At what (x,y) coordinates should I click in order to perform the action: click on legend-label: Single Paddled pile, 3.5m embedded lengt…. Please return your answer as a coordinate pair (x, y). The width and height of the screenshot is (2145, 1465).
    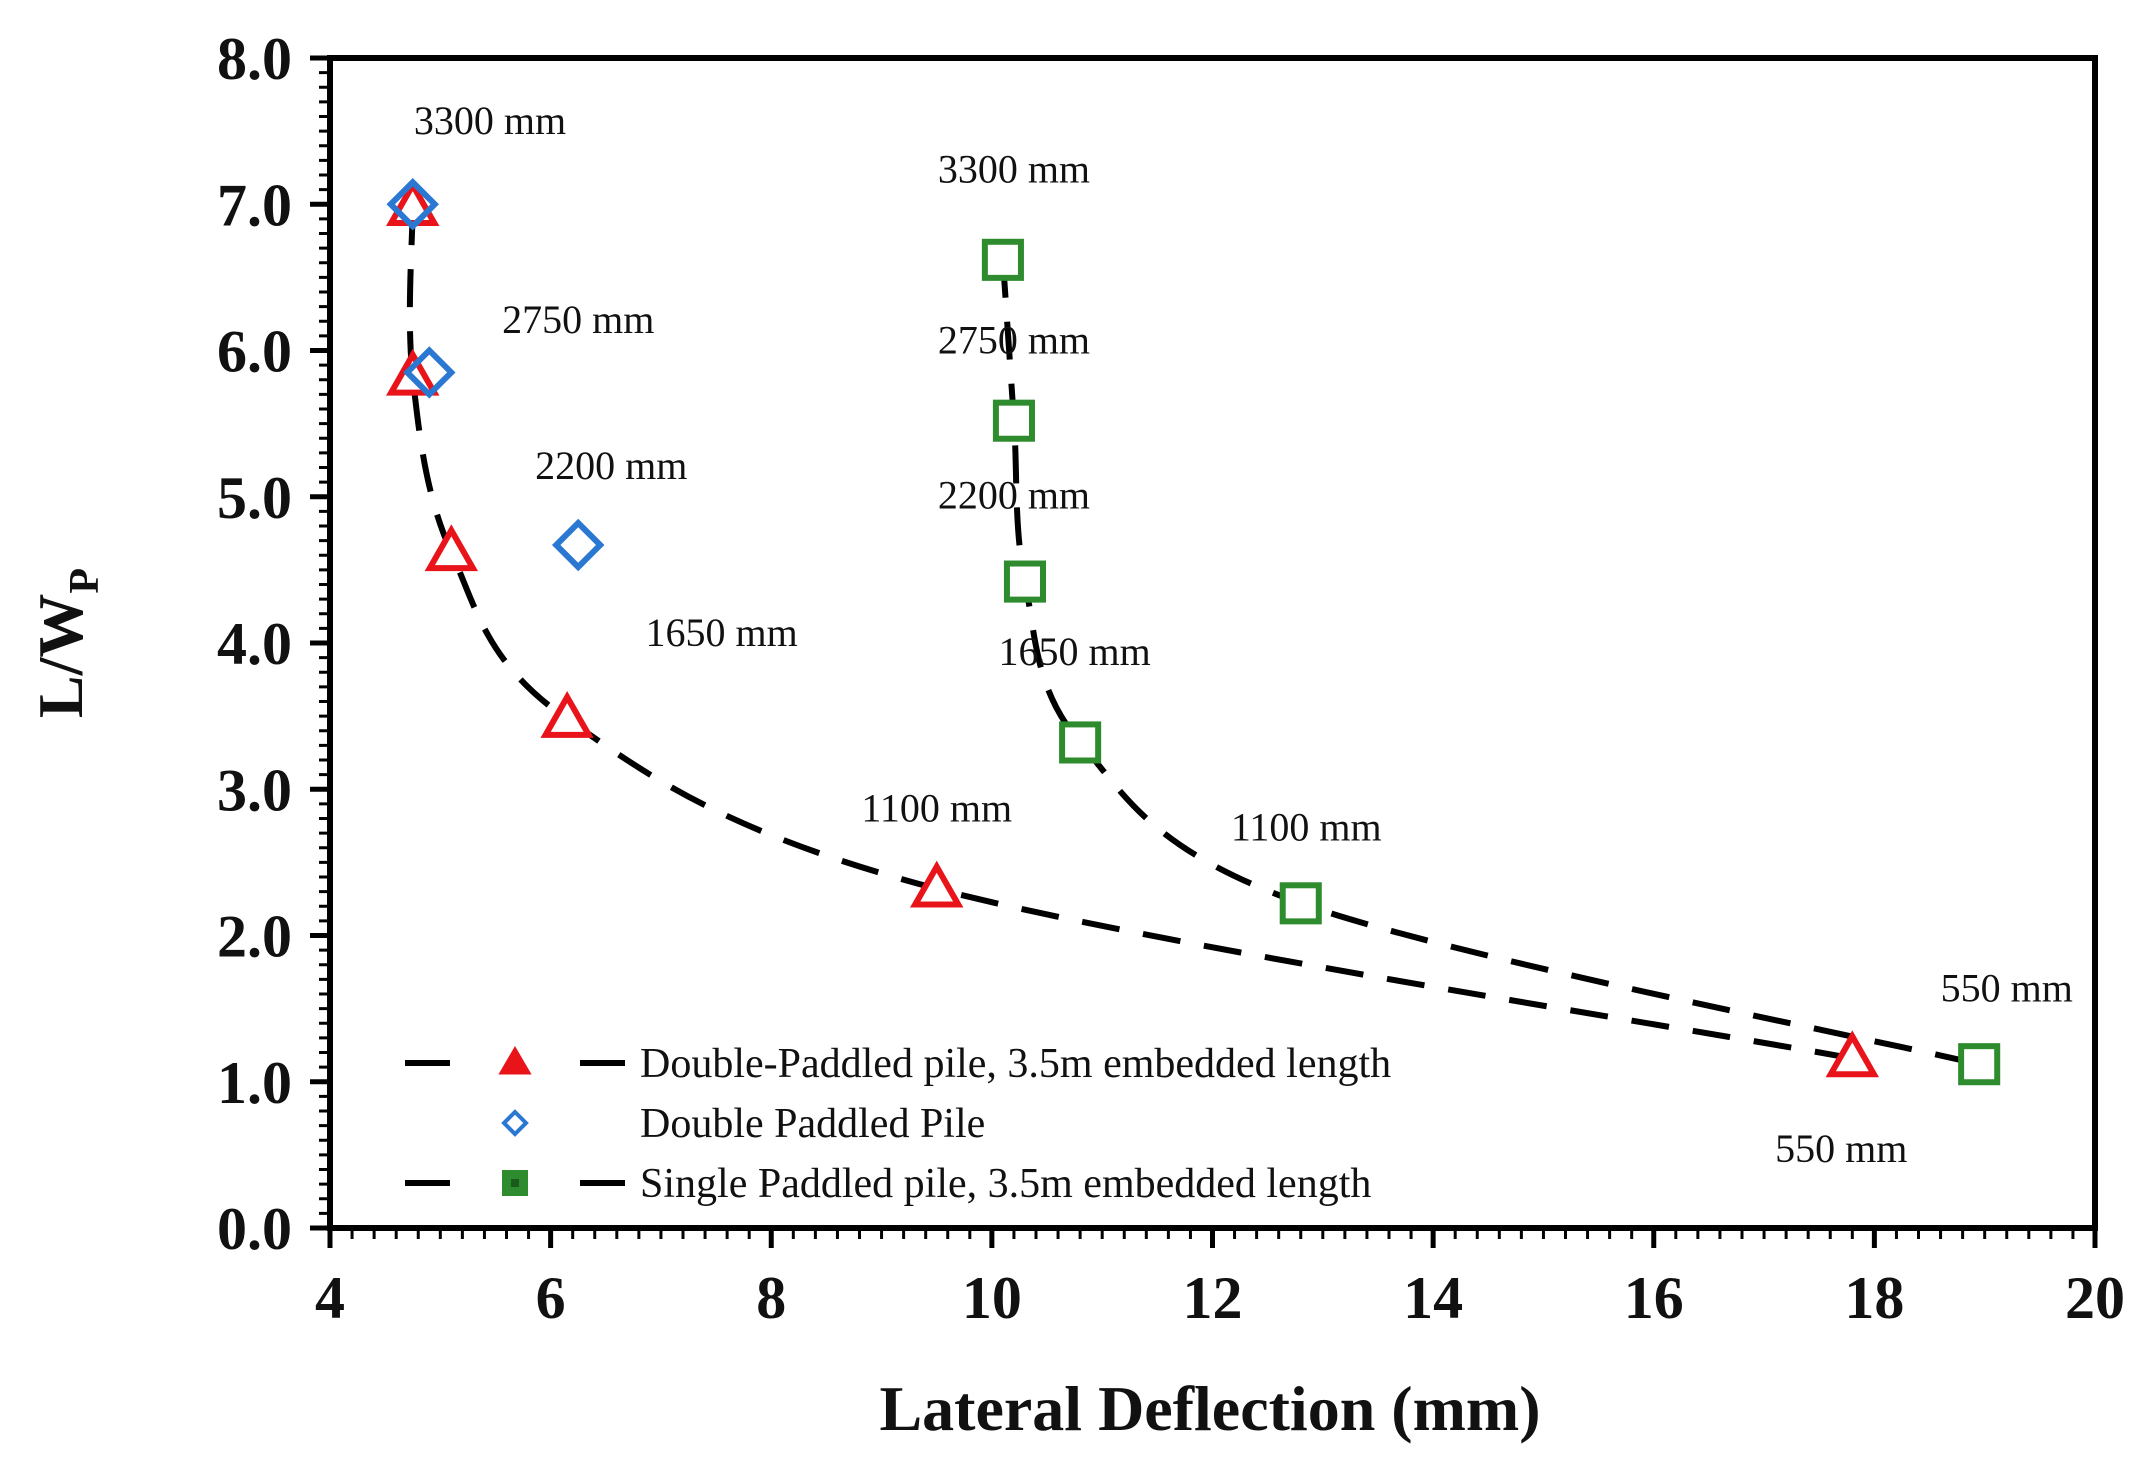
    Looking at the image, I should click on (1005, 1184).